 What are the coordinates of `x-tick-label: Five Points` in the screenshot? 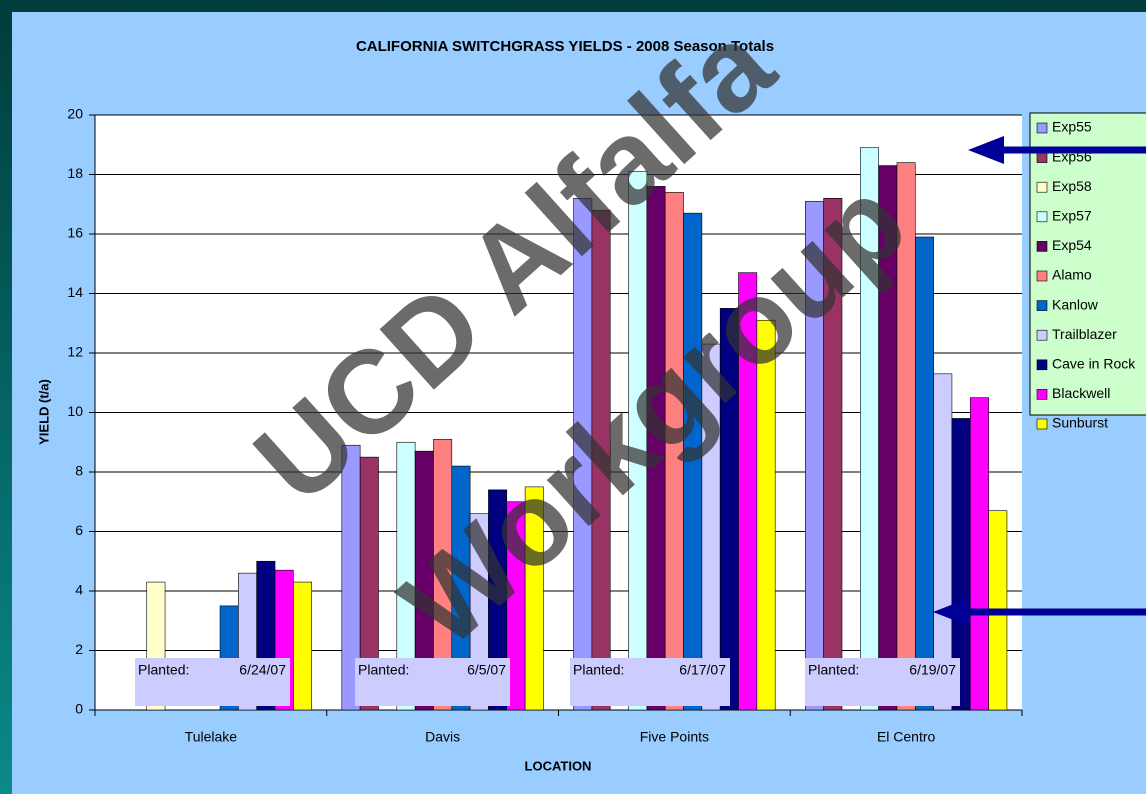 It's located at (674, 737).